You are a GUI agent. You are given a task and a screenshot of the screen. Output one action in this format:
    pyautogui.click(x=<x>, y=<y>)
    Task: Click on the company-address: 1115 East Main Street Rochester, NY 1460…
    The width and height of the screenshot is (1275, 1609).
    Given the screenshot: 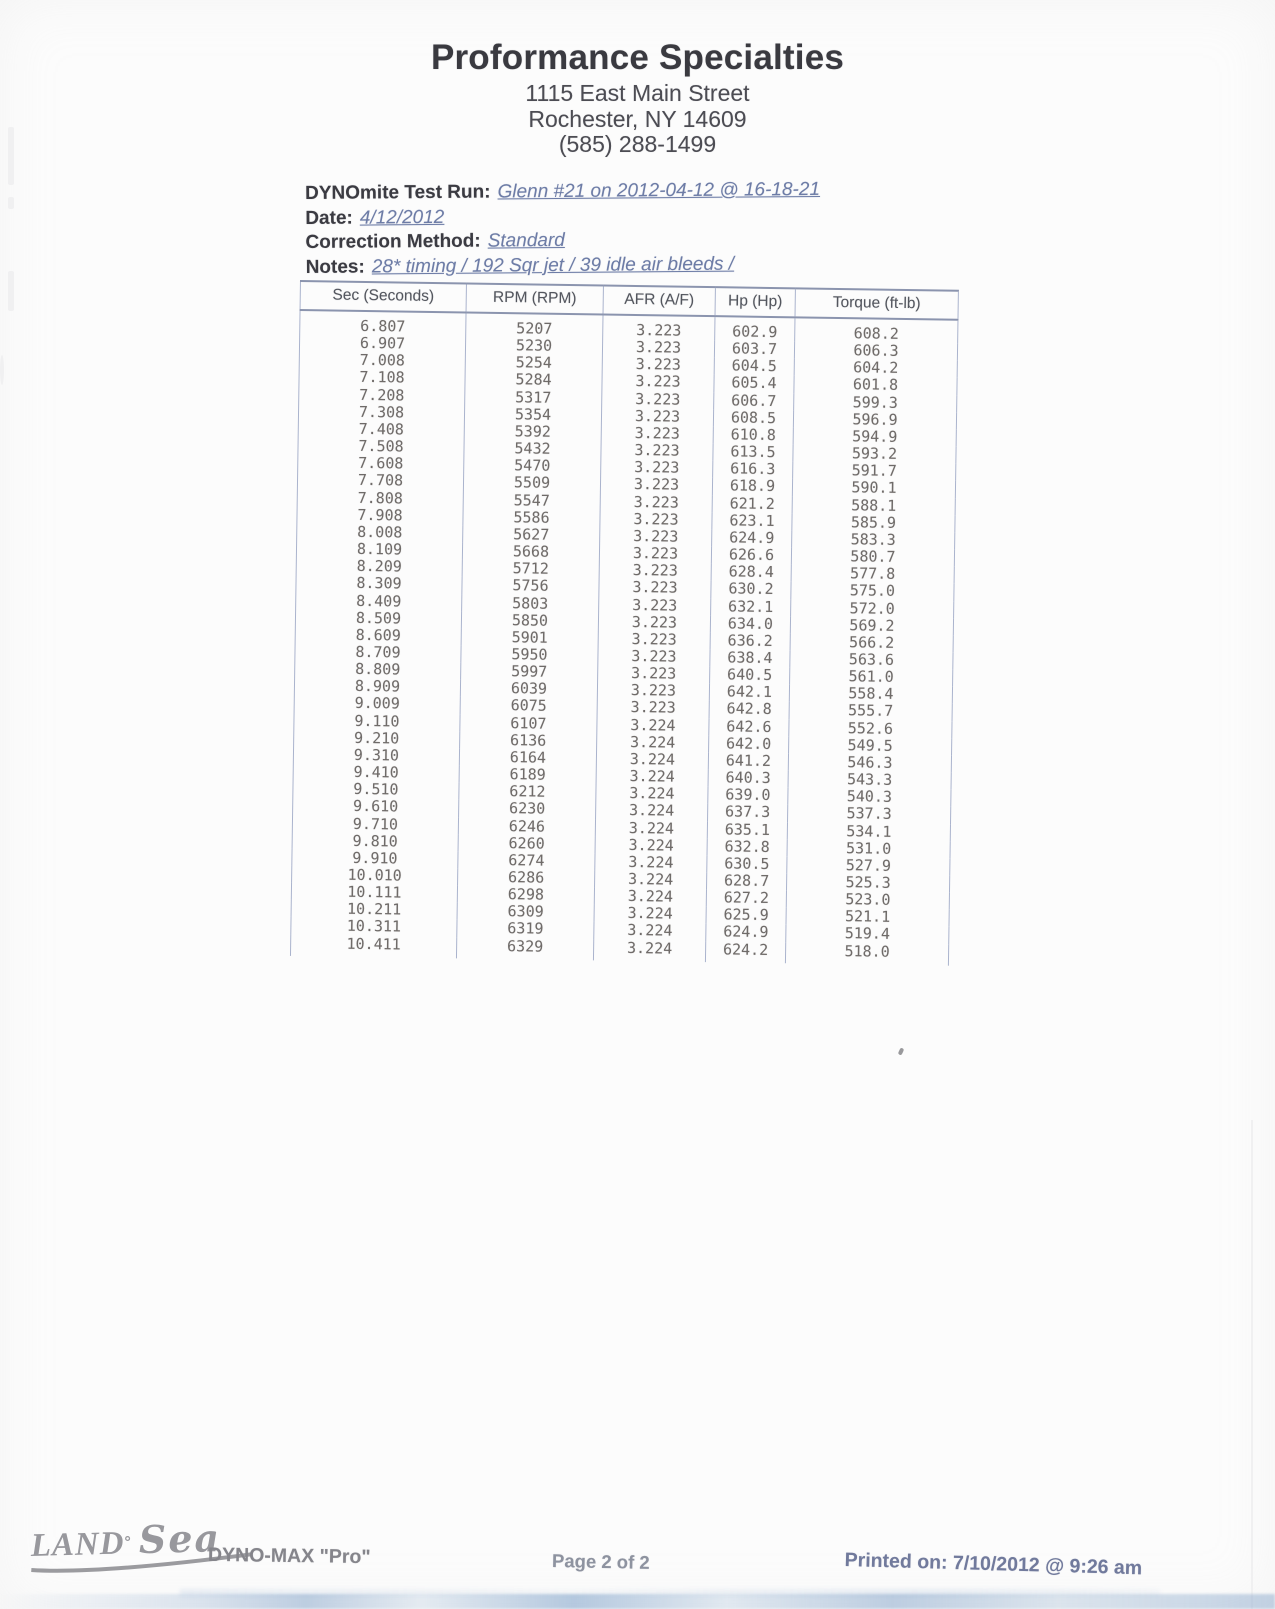 What is the action you would take?
    pyautogui.click(x=637, y=119)
    